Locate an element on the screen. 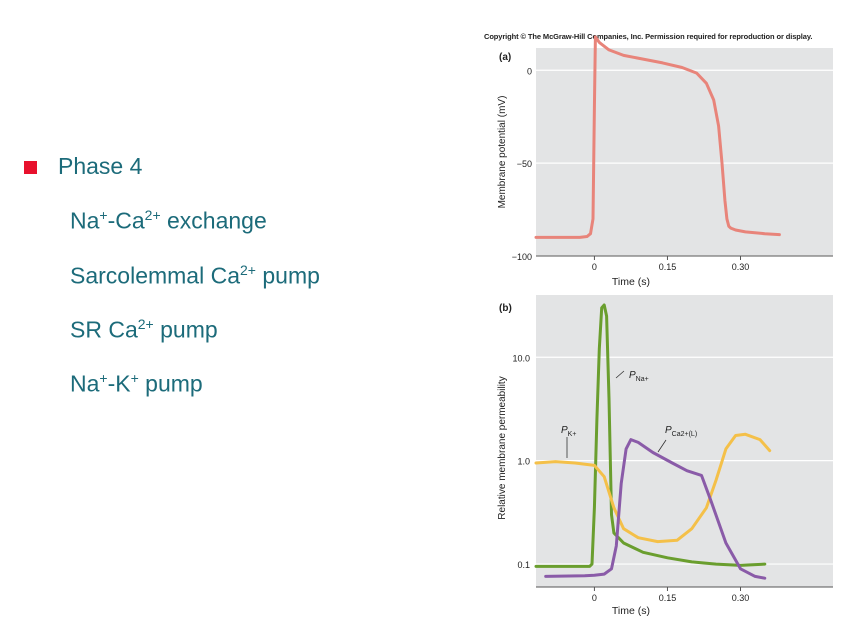 Image resolution: width=854 pixels, height=643 pixels. y-tick-label-b: 10.0 is located at coordinates (521, 358).